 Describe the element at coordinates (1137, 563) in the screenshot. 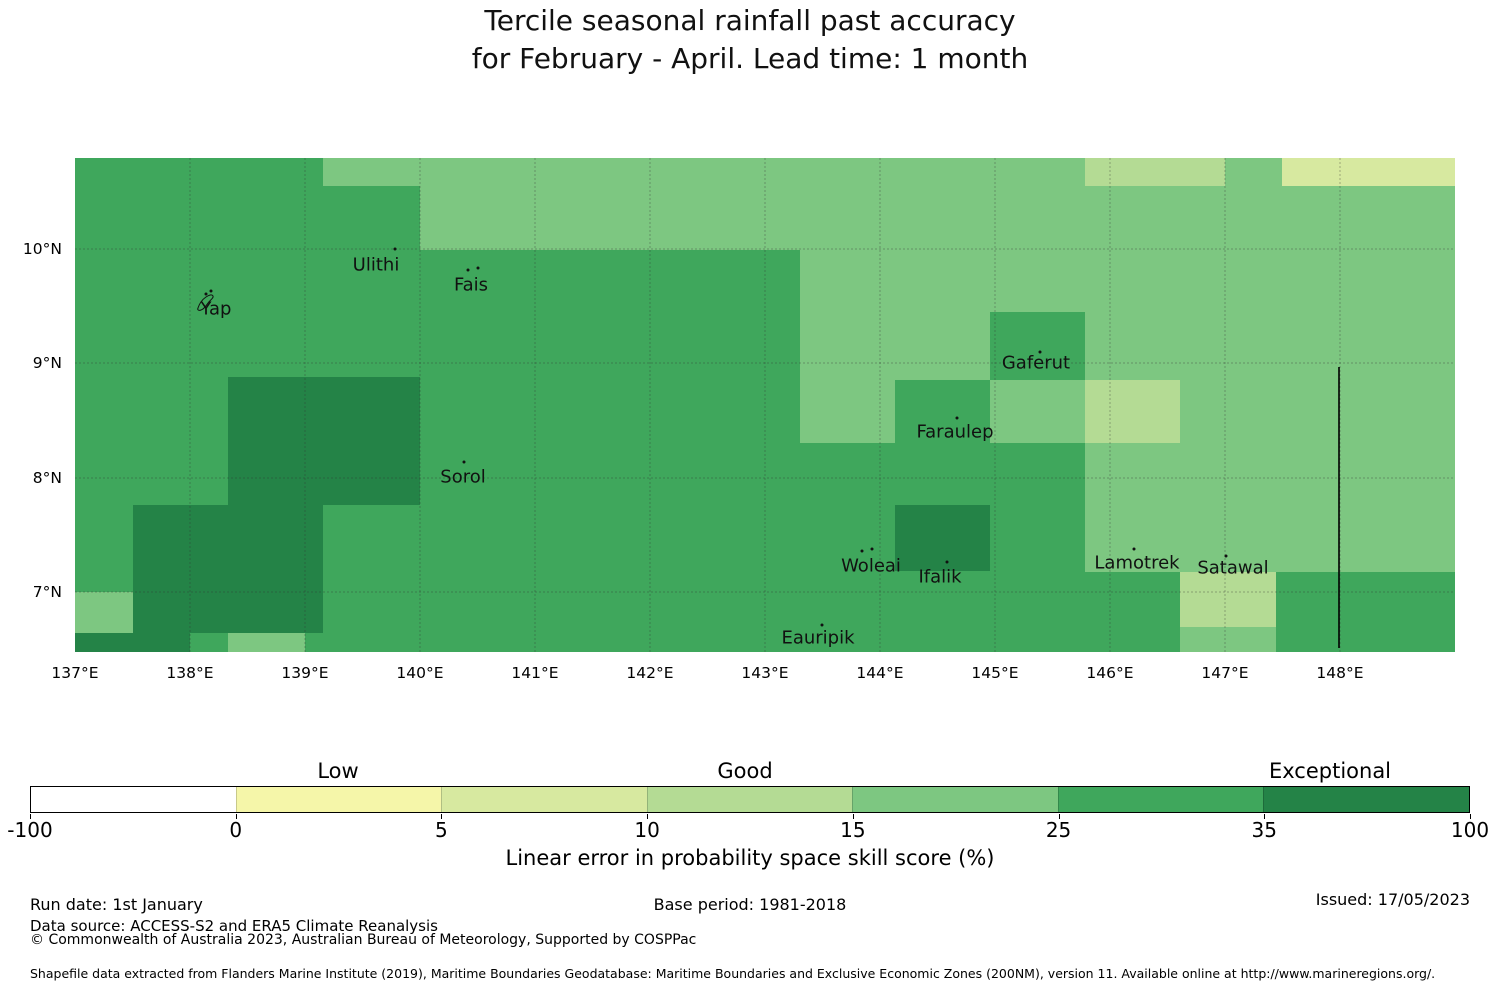

I see `island-label: Lamotrek` at that location.